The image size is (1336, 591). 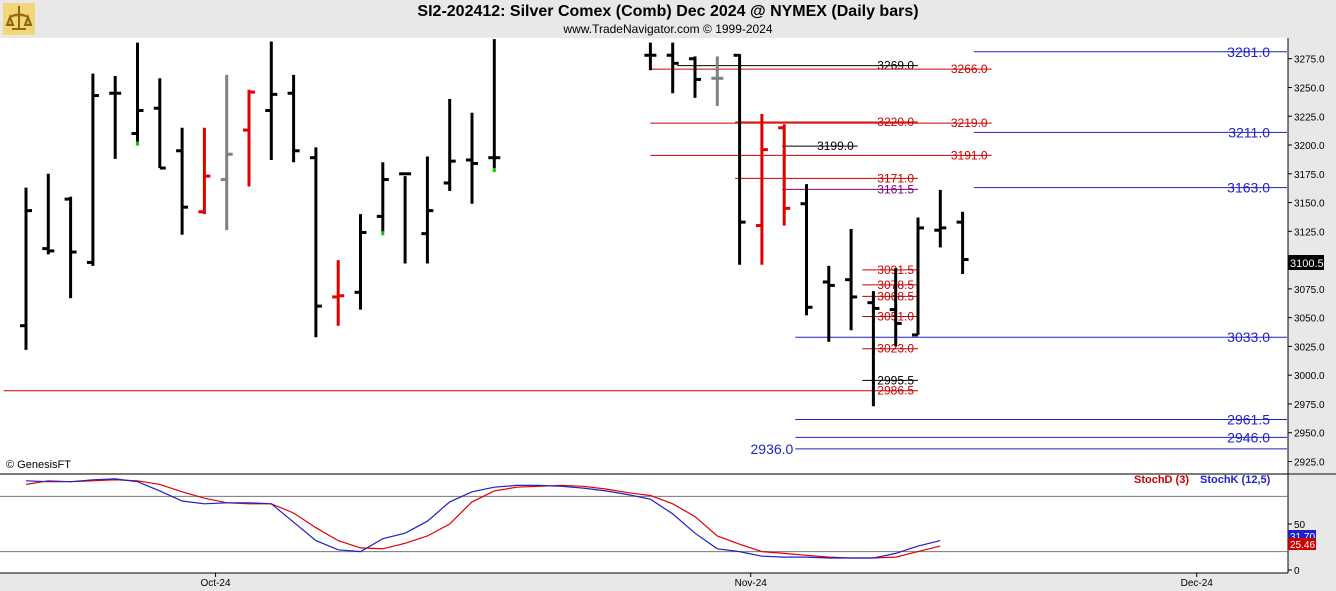 I want to click on stoch-series-line-red, so click(x=483, y=519).